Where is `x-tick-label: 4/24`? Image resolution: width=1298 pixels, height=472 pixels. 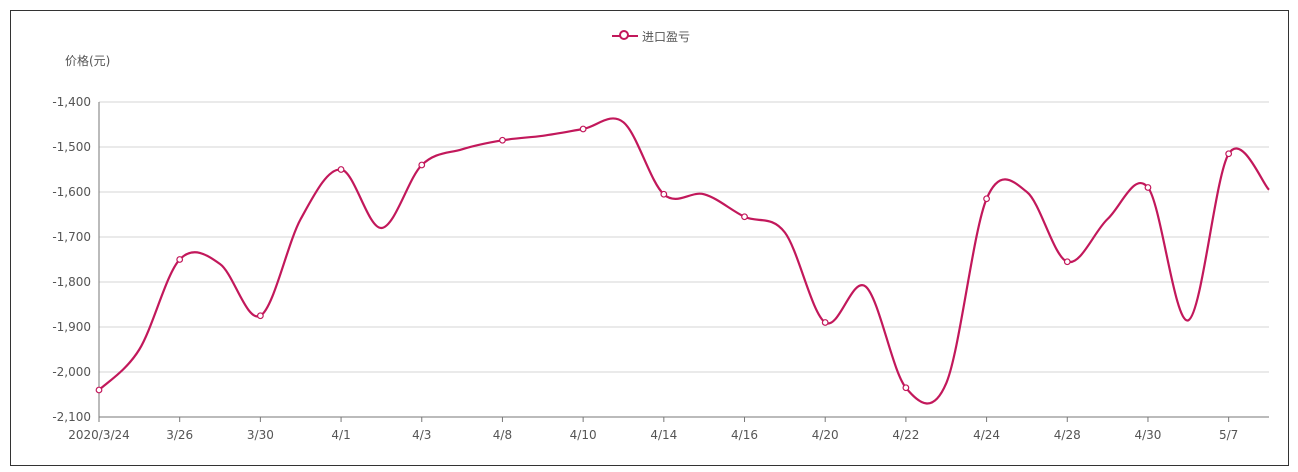 x-tick-label: 4/24 is located at coordinates (986, 435).